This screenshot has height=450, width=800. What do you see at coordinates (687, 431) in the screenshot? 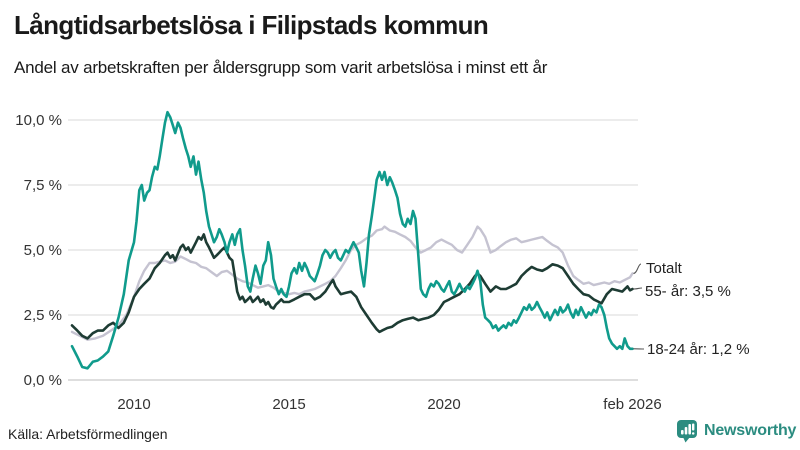
I see `newsworthy-icon` at bounding box center [687, 431].